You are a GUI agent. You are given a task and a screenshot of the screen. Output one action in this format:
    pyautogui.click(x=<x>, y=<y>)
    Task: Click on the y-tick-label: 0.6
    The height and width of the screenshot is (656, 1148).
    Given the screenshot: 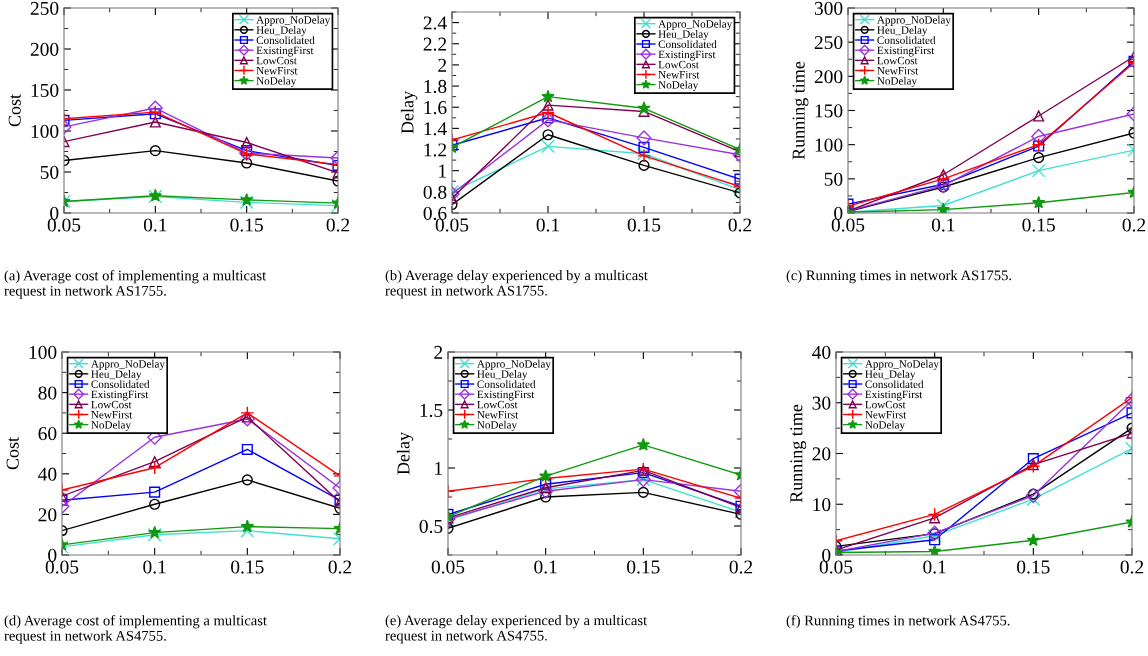 What is the action you would take?
    pyautogui.click(x=435, y=213)
    